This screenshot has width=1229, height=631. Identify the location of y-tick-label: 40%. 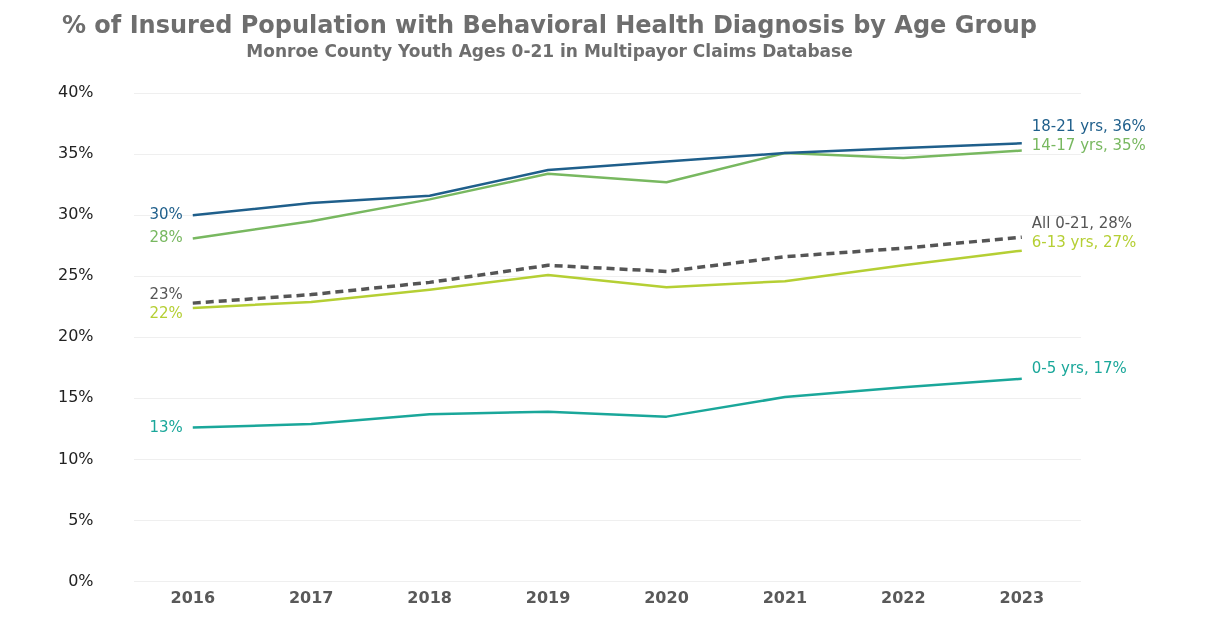
(76, 92).